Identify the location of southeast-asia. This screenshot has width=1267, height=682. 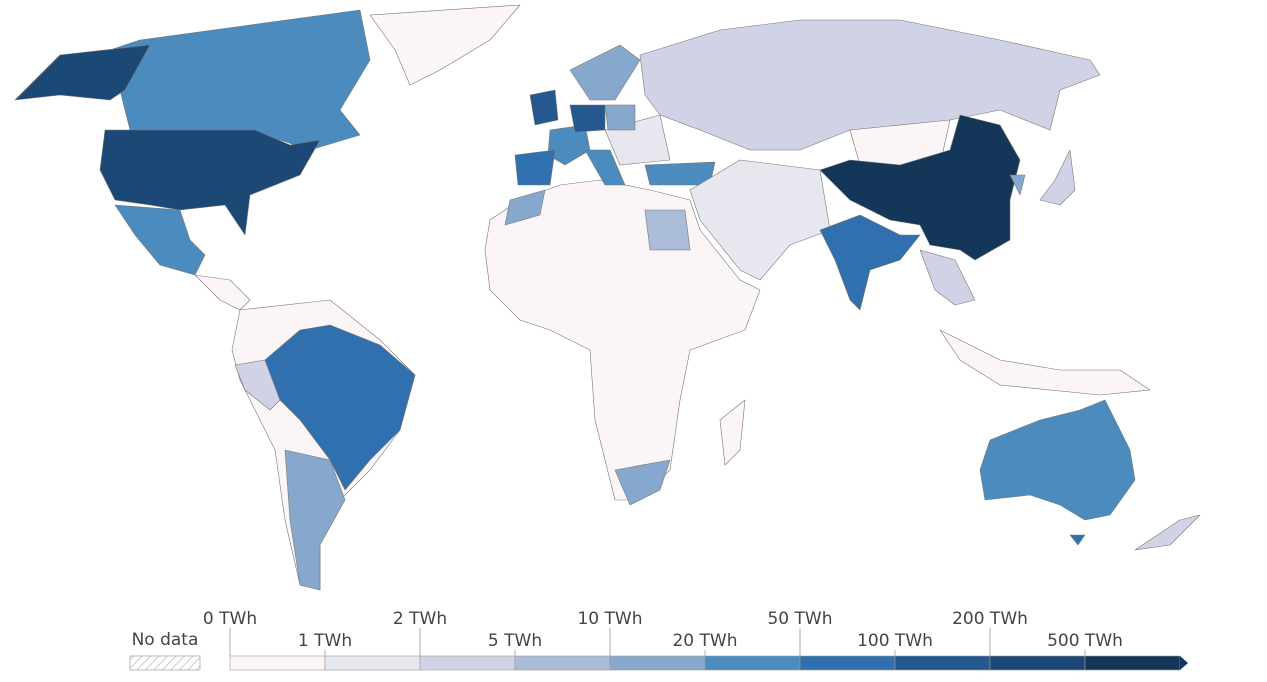
(947, 277).